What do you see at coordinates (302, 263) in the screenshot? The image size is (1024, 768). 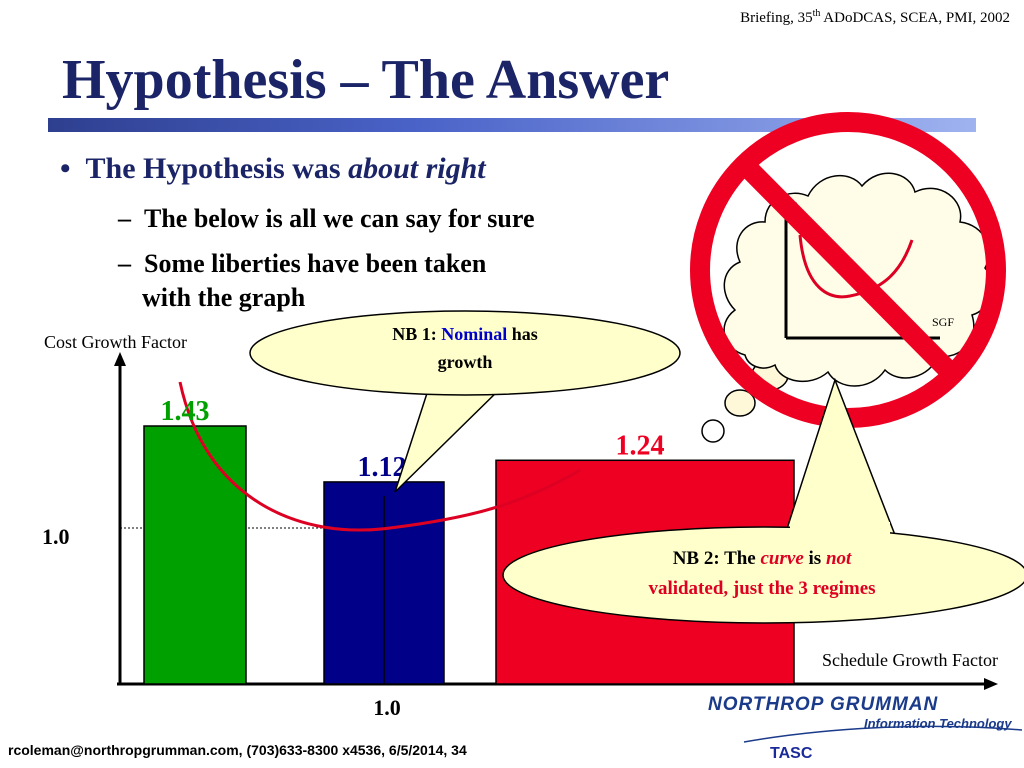 I see `sub-bullet-2: – Some liberties have been taken` at bounding box center [302, 263].